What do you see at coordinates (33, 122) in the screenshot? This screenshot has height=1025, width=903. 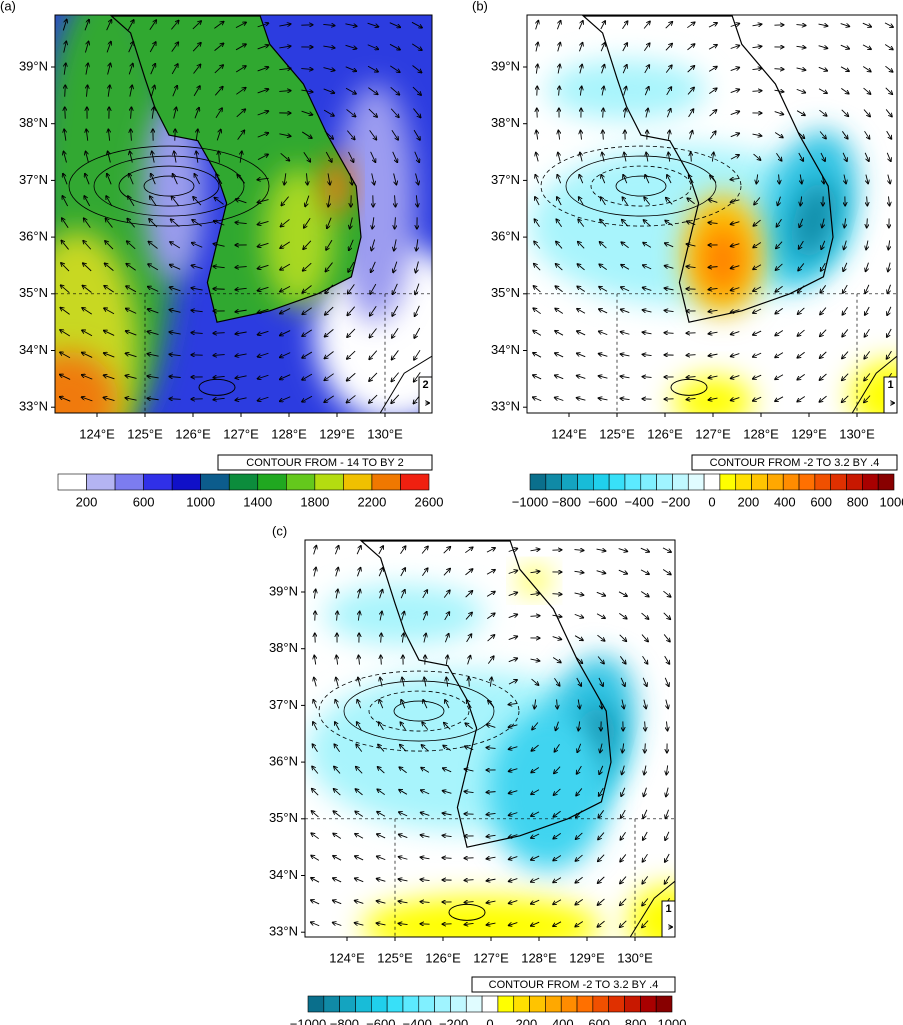 I see `lat-label: 38°N` at bounding box center [33, 122].